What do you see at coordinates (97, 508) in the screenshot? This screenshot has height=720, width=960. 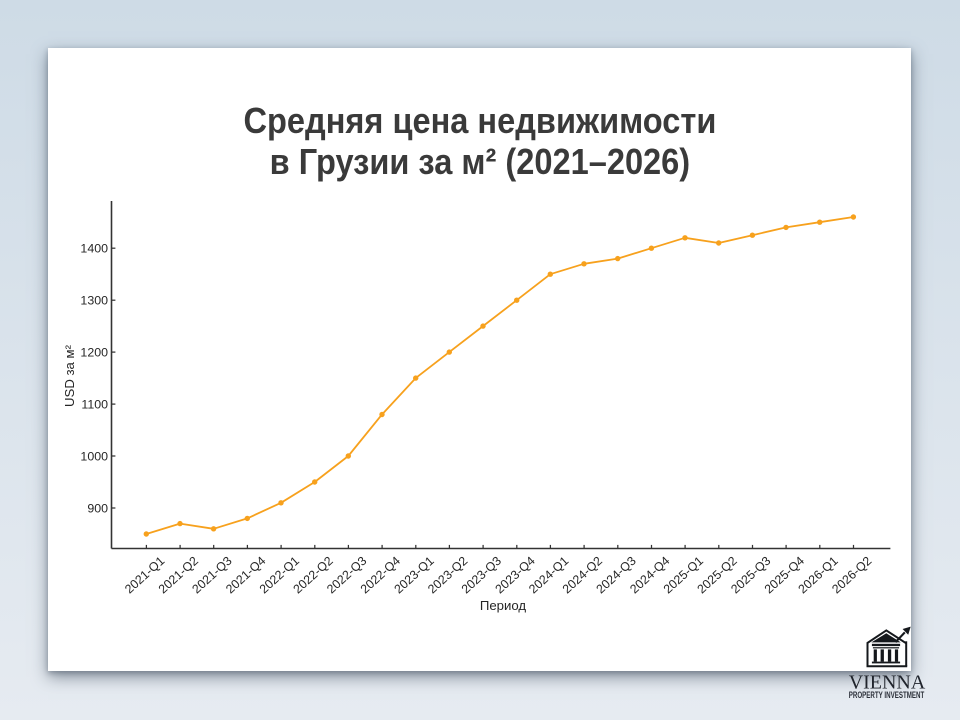 I see `svg-text: 900` at bounding box center [97, 508].